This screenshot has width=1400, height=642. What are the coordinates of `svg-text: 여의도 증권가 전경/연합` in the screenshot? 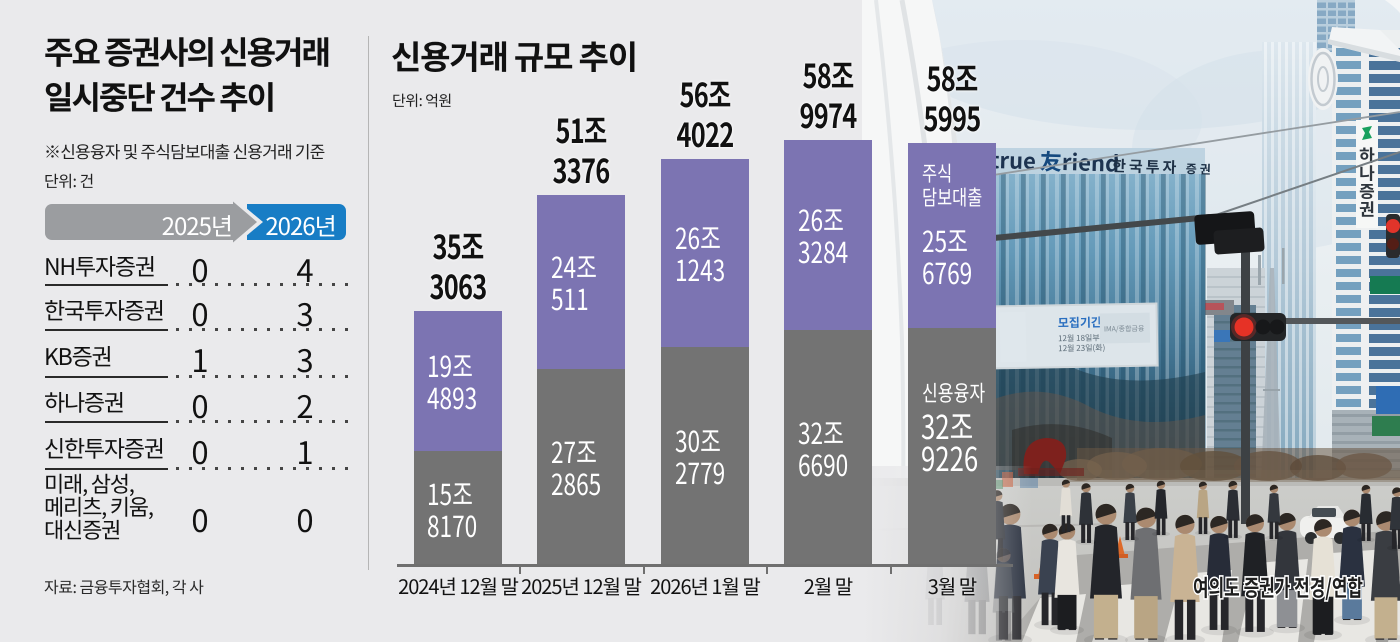 It's located at (1278, 586).